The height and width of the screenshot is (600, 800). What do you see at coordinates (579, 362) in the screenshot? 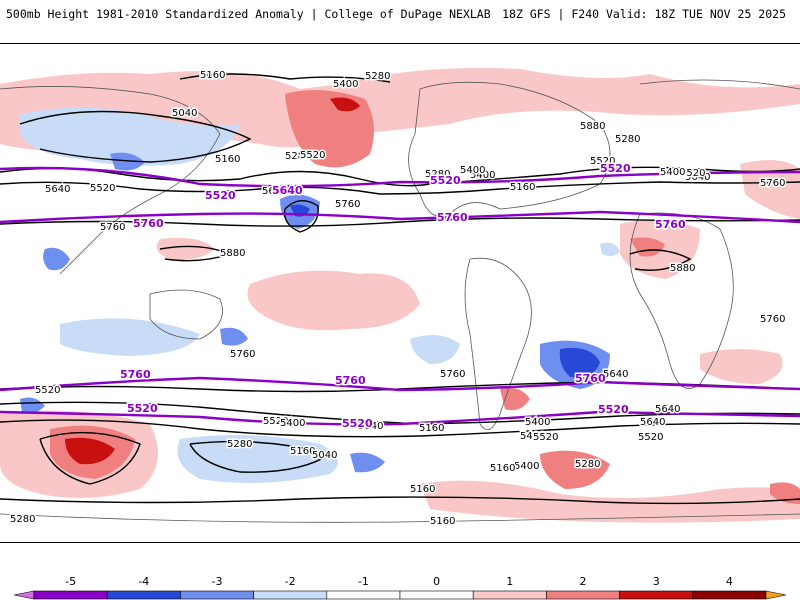
I see `south-atlantic-trough-core` at bounding box center [579, 362].